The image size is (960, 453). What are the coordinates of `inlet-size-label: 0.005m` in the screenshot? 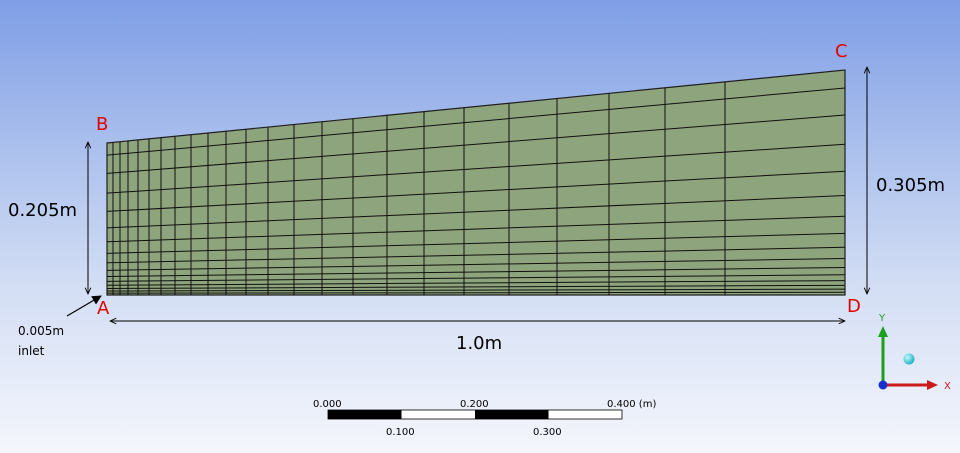 It's located at (41, 331).